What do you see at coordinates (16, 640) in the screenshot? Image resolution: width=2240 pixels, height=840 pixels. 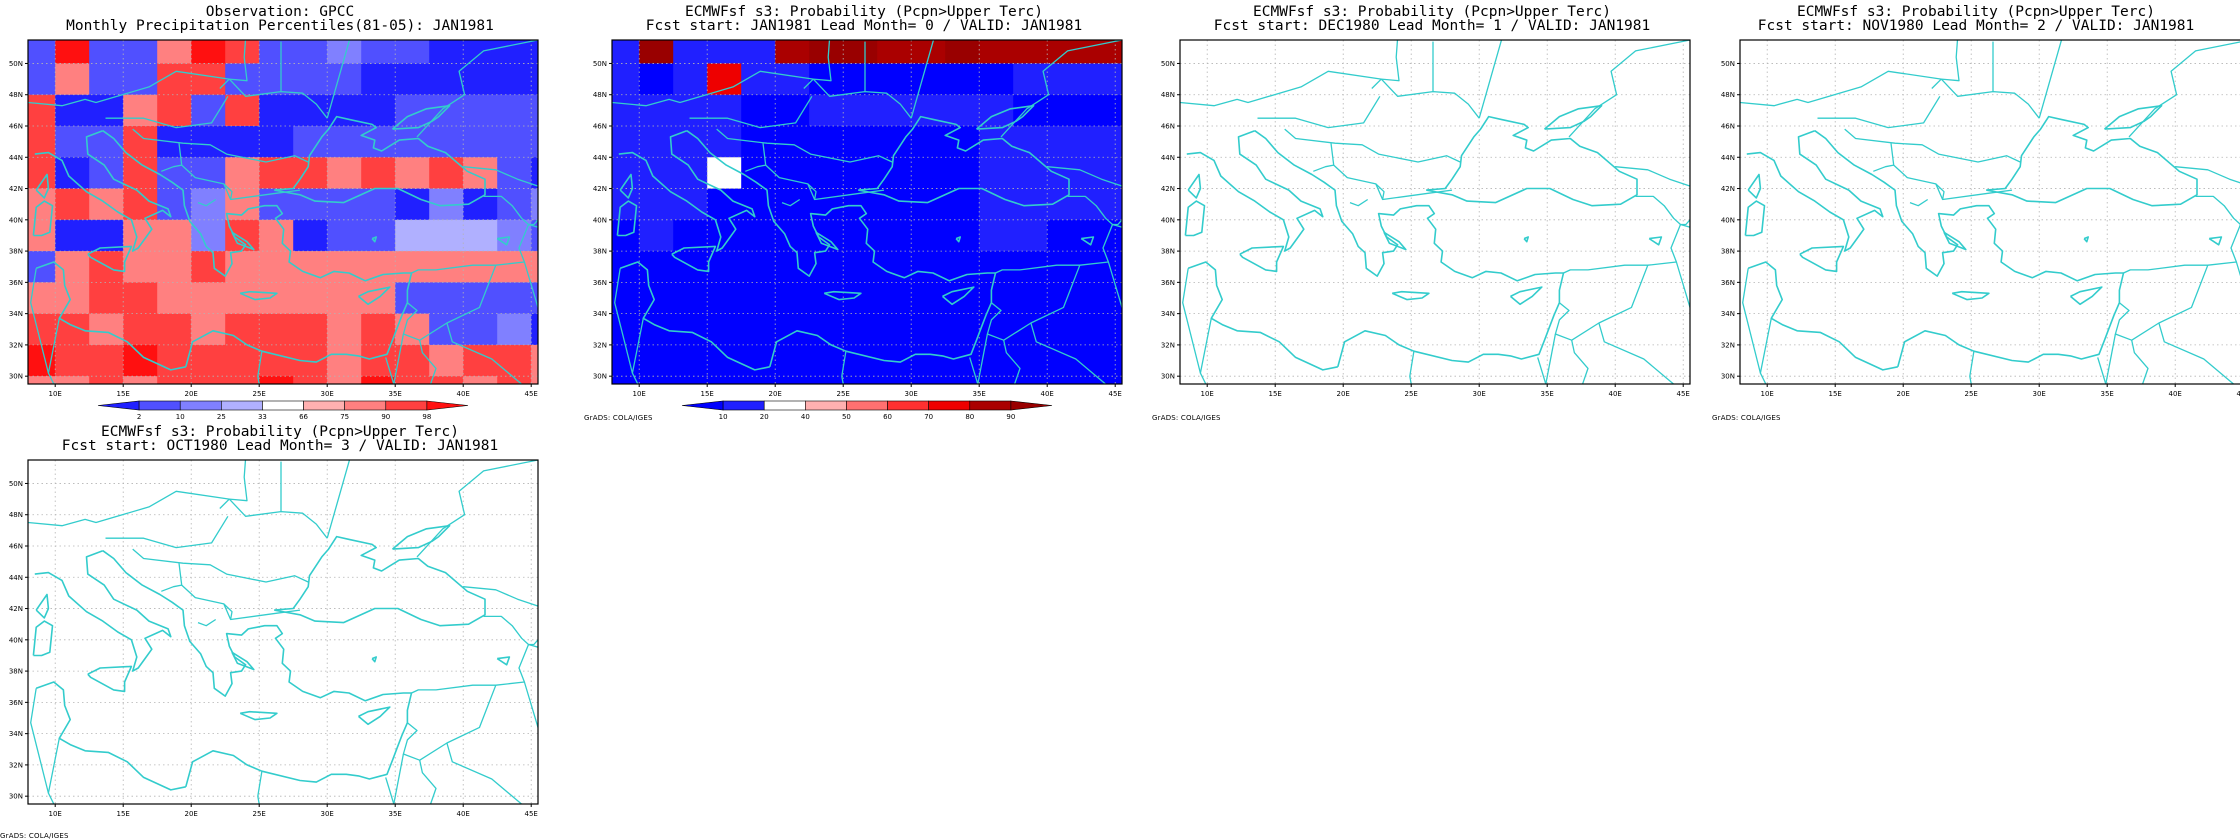 I see `lat-tick-label: 40N` at bounding box center [16, 640].